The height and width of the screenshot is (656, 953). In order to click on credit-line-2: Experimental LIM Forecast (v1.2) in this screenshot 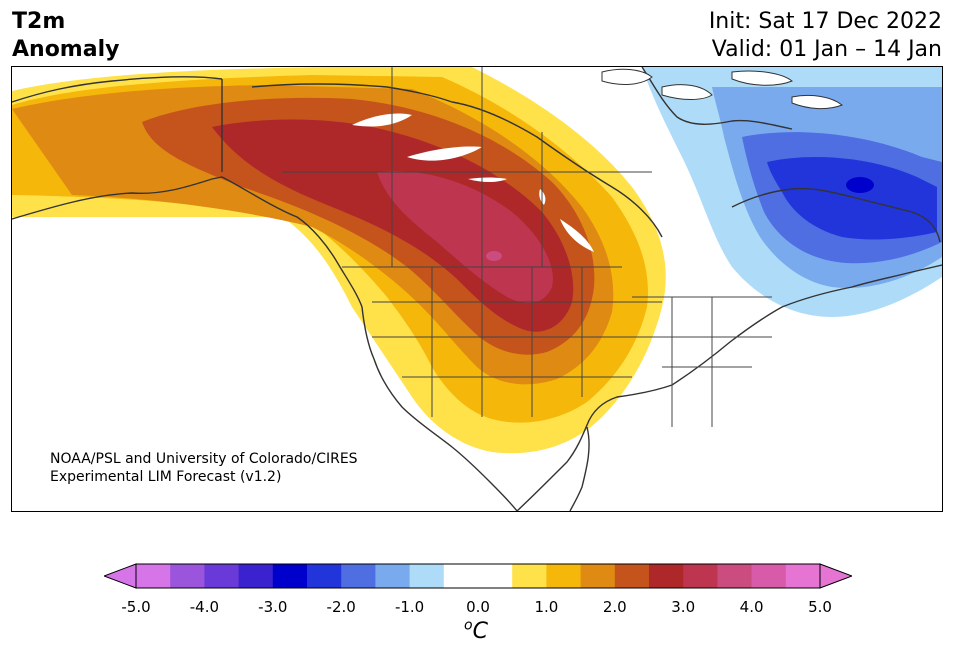, I will do `click(166, 477)`.